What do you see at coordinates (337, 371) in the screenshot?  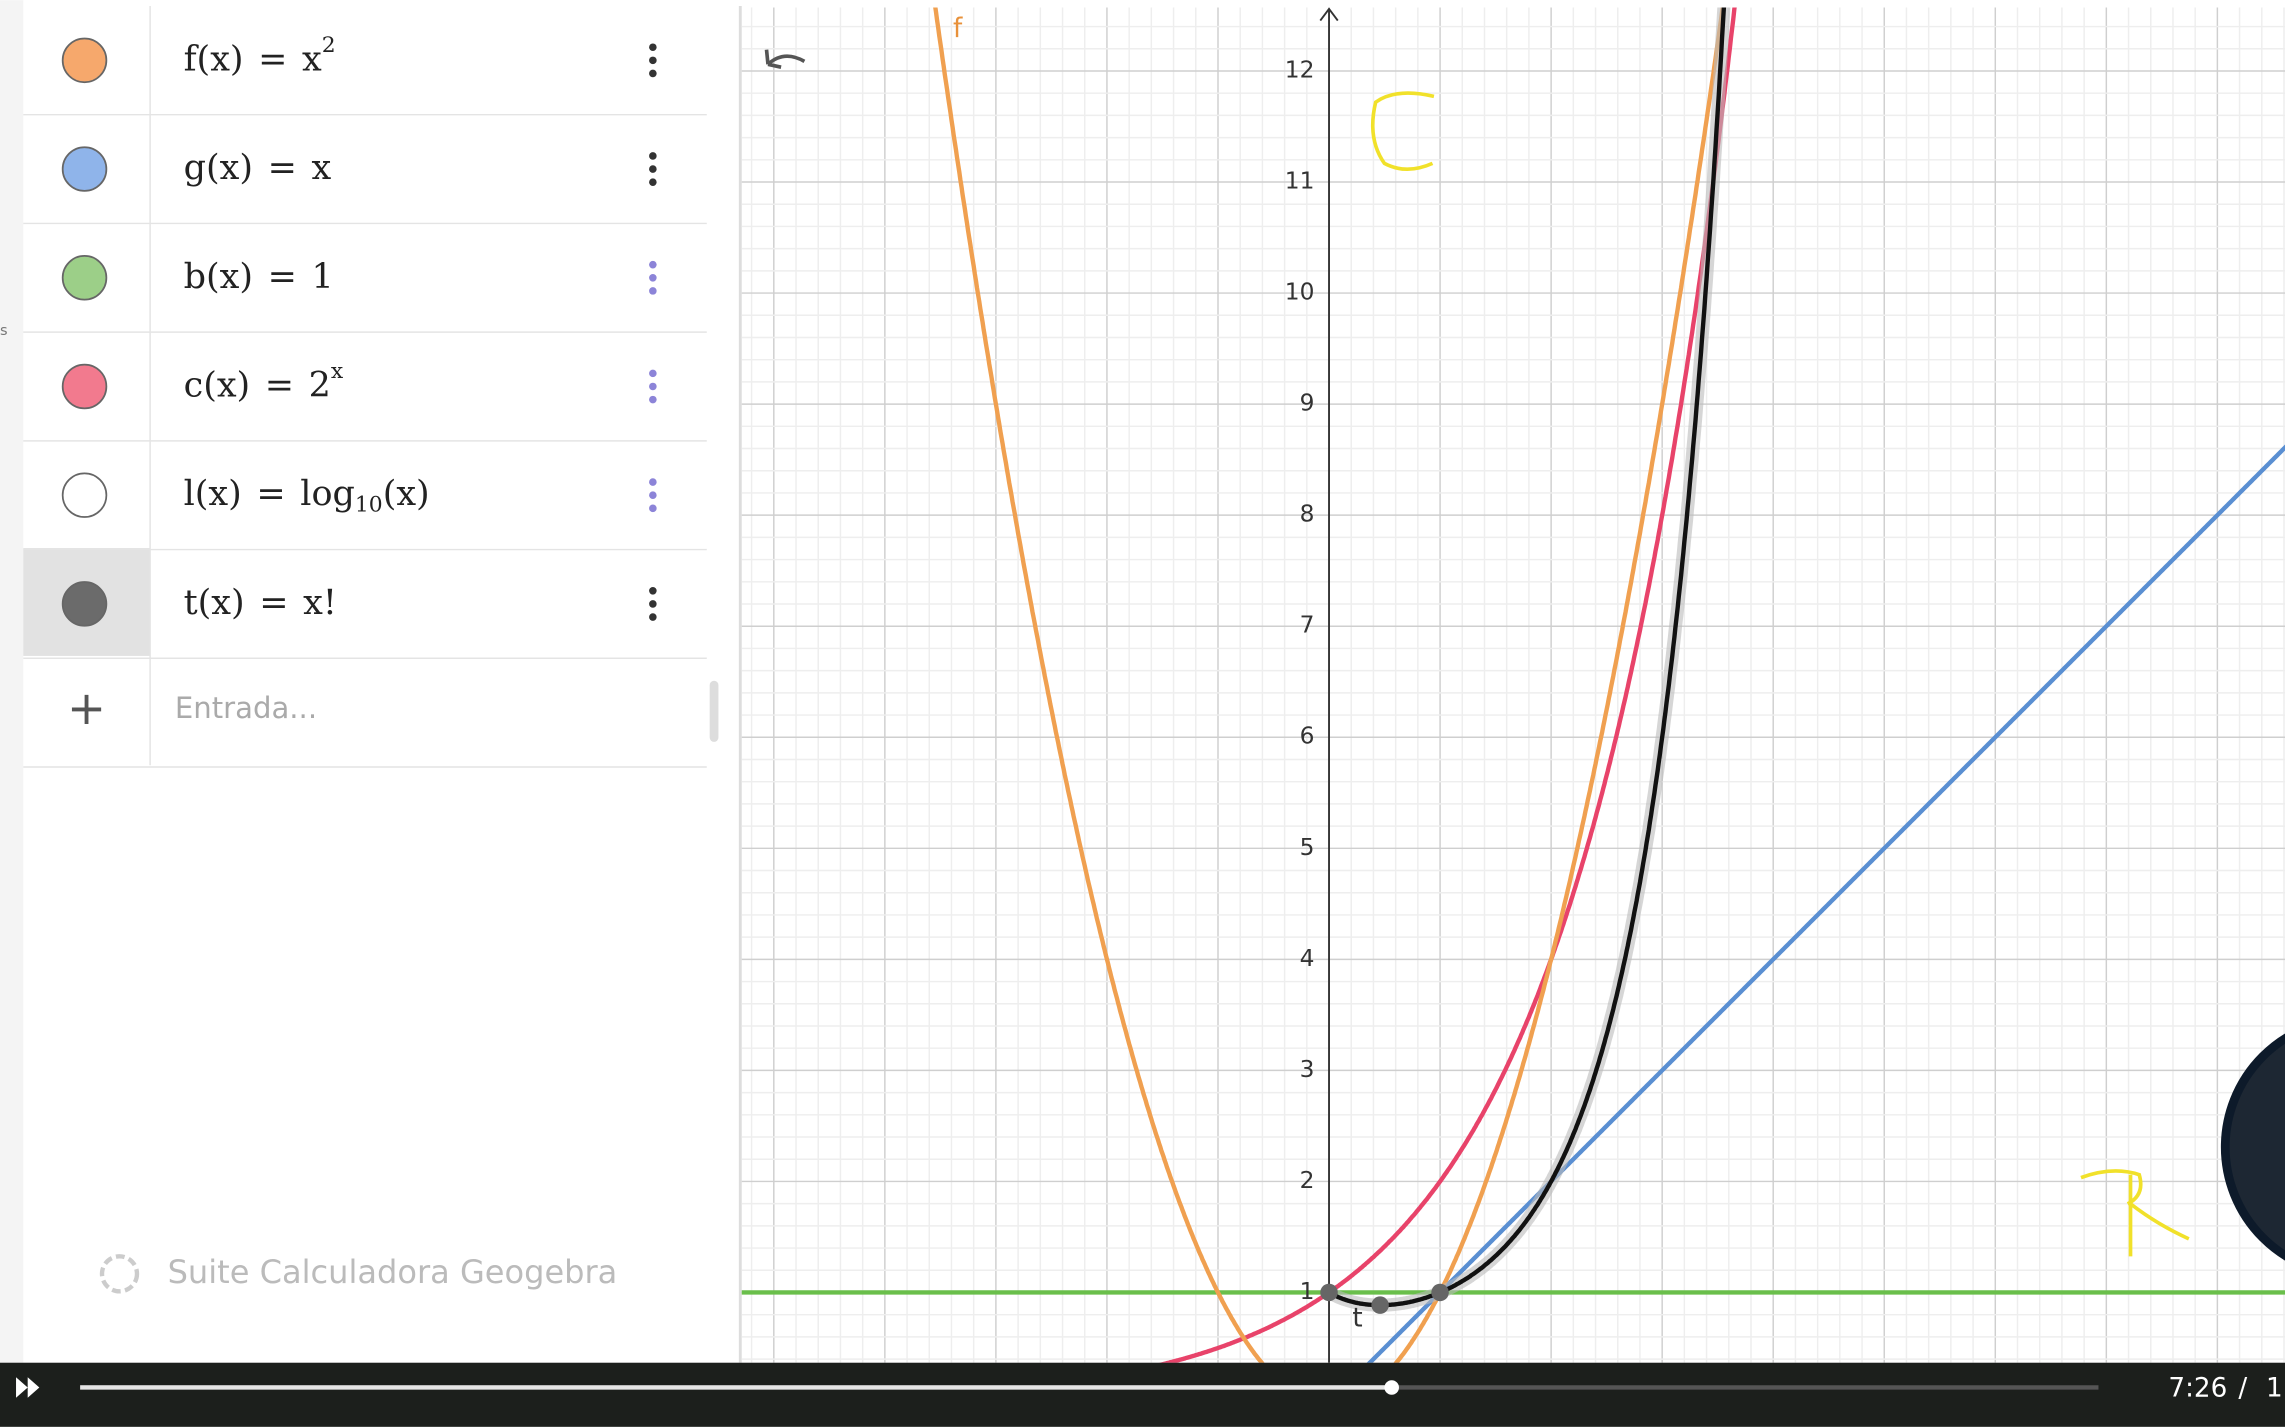 I see `formula-sup: x` at bounding box center [337, 371].